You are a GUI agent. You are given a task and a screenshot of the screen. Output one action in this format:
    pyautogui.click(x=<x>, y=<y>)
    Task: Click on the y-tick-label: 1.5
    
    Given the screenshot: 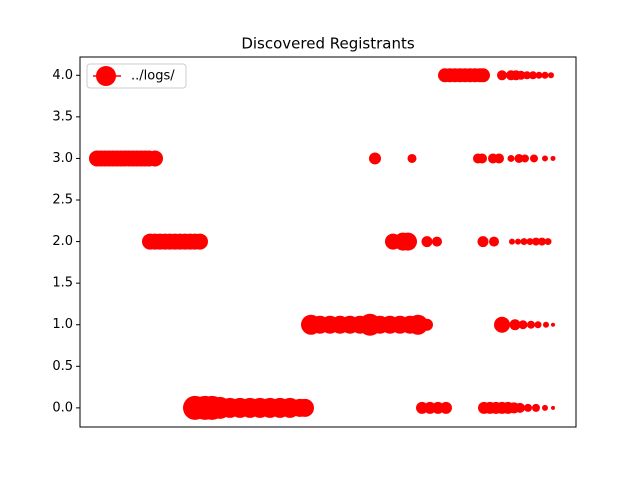 What is the action you would take?
    pyautogui.click(x=62, y=283)
    